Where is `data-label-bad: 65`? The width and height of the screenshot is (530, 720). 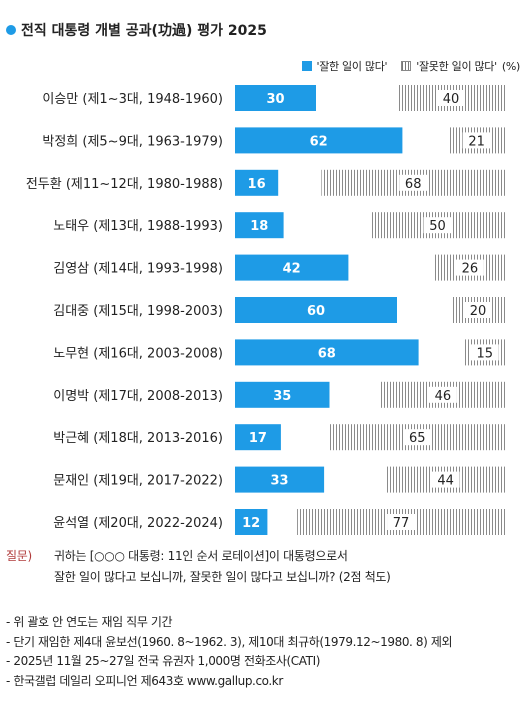
data-label-bad: 65 is located at coordinates (417, 438).